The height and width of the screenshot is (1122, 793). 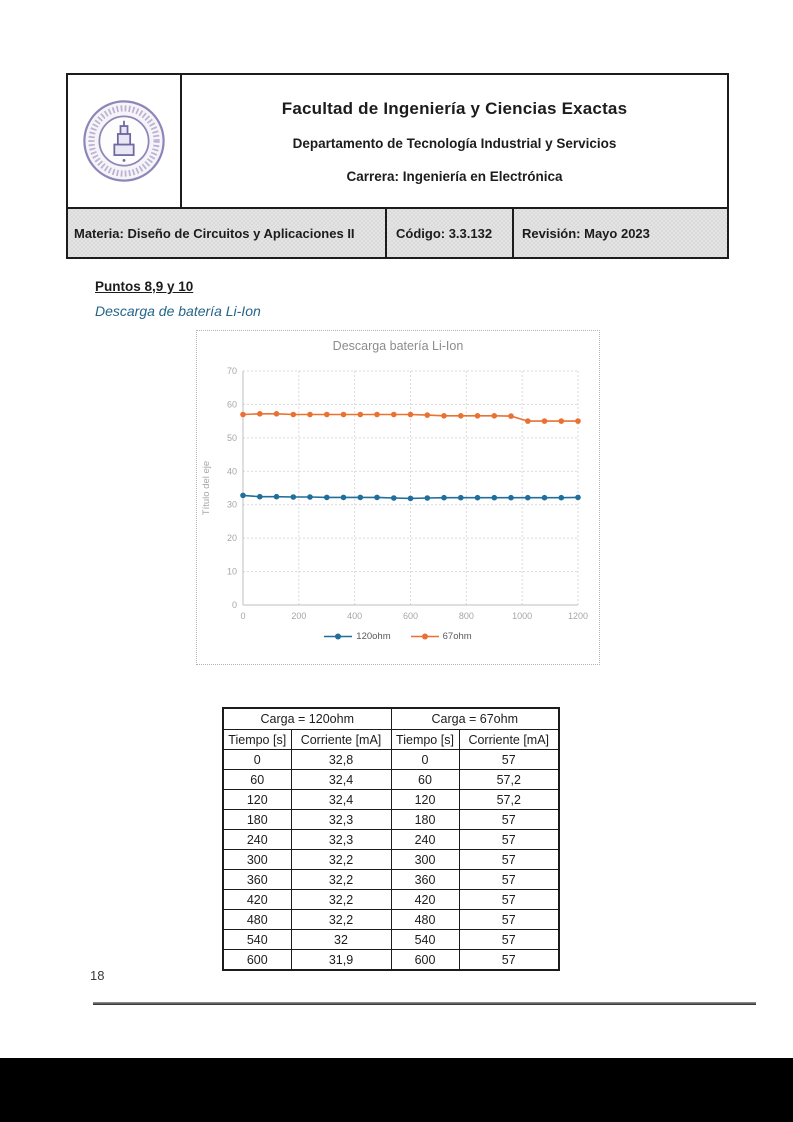 I want to click on table-row: 180 32,3 180 57, so click(x=391, y=819).